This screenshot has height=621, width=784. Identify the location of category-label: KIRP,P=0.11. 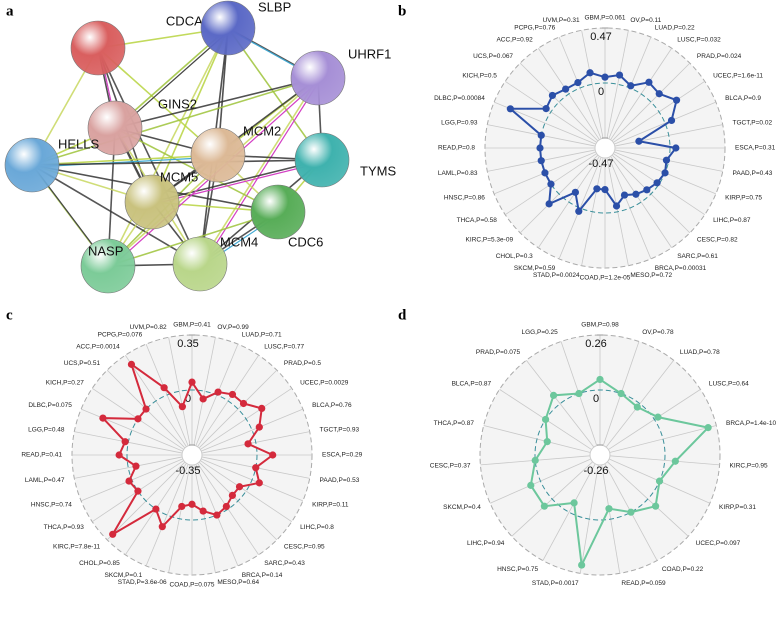
(330, 504).